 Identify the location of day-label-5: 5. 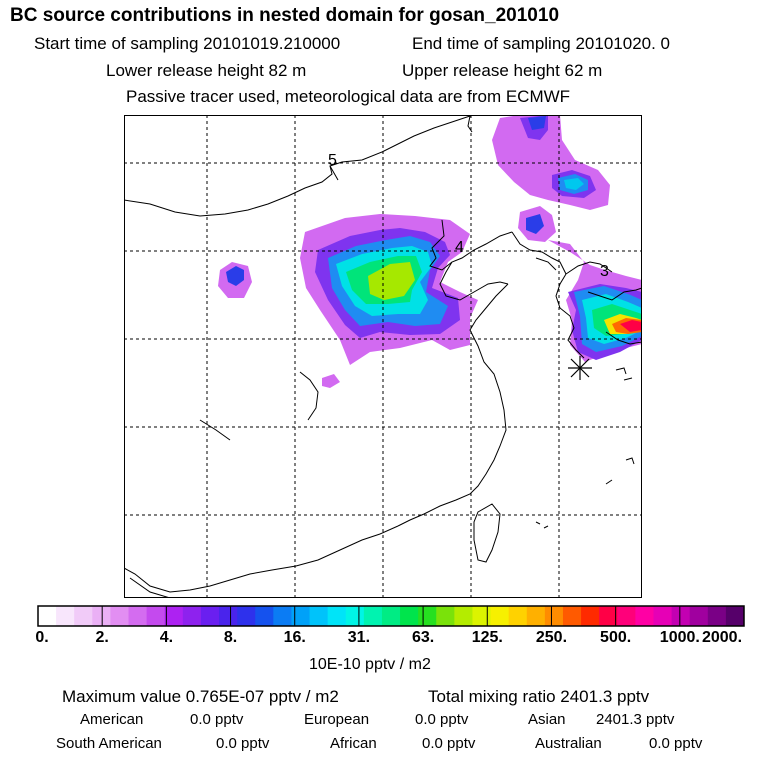
(332, 160).